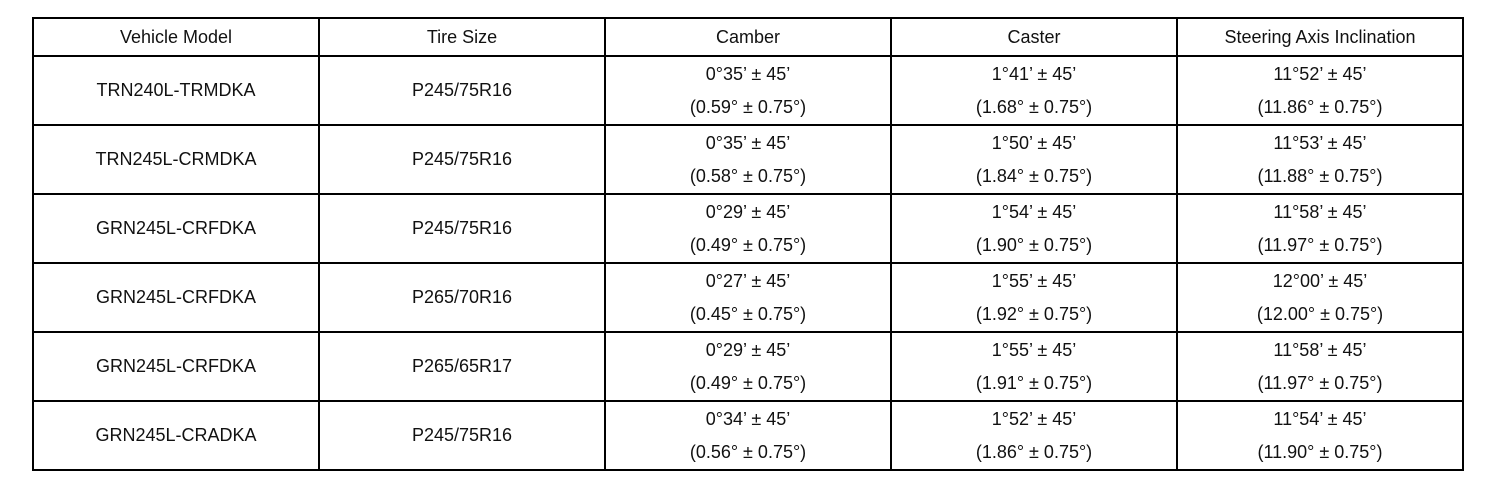 The height and width of the screenshot is (492, 1504). What do you see at coordinates (176, 90) in the screenshot?
I see `table-cell: TRN240L-TRMDKA` at bounding box center [176, 90].